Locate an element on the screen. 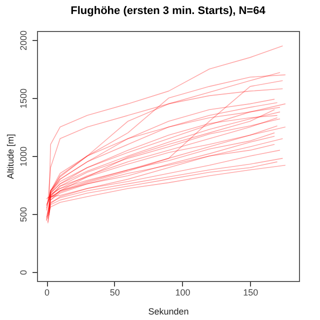 The width and height of the screenshot is (320, 320). x-tick-label: 150 is located at coordinates (250, 293).